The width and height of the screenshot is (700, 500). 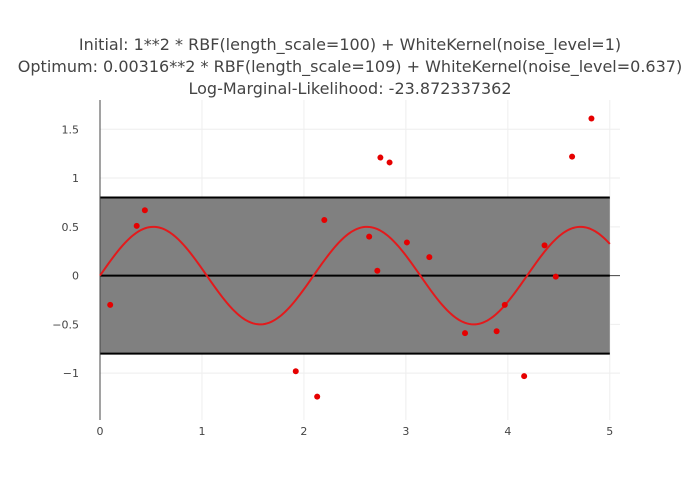 I want to click on x-tick-label-1: 1, so click(x=201, y=431).